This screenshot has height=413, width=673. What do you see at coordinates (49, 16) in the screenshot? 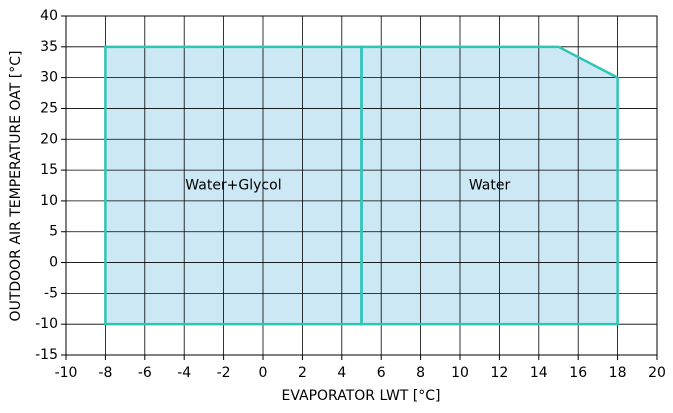
I see `y-tick-label: 40` at bounding box center [49, 16].